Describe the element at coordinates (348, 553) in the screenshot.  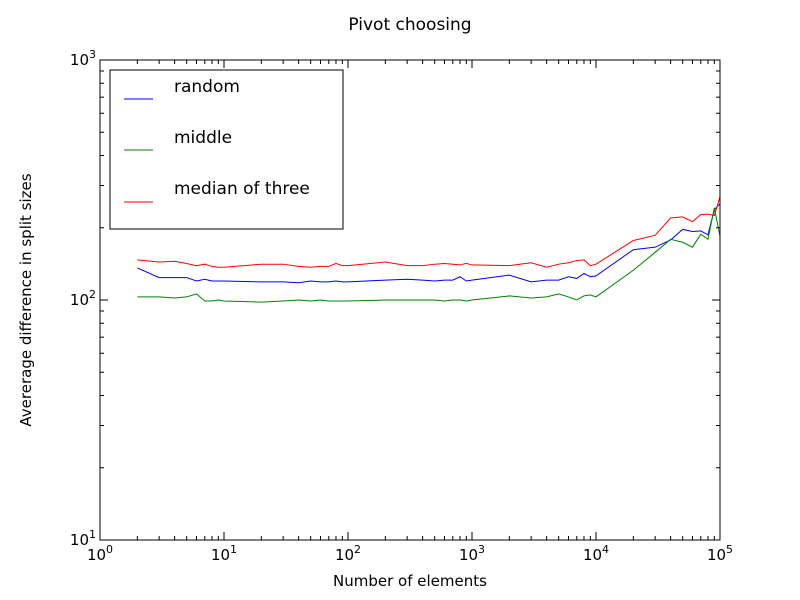
I see `x-tick-label: 10²` at that location.